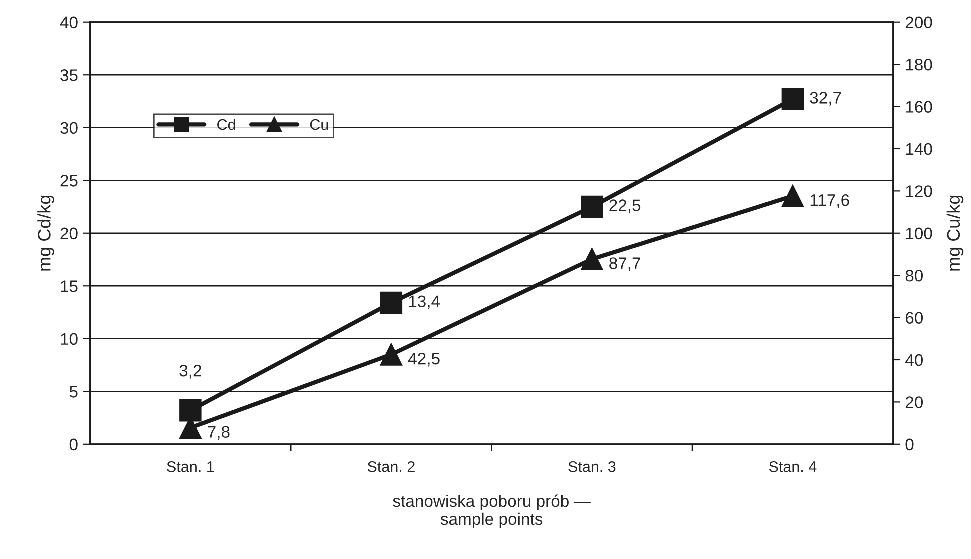  What do you see at coordinates (191, 371) in the screenshot?
I see `data-label: 3,2` at bounding box center [191, 371].